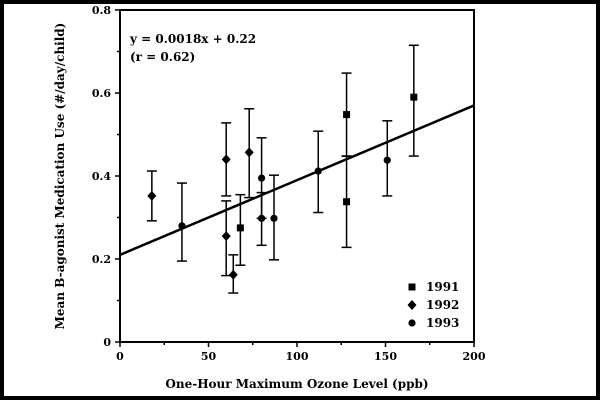 This screenshot has height=400, width=600. Describe the element at coordinates (101, 259) in the screenshot. I see `y-tick-label: 0.2` at that location.